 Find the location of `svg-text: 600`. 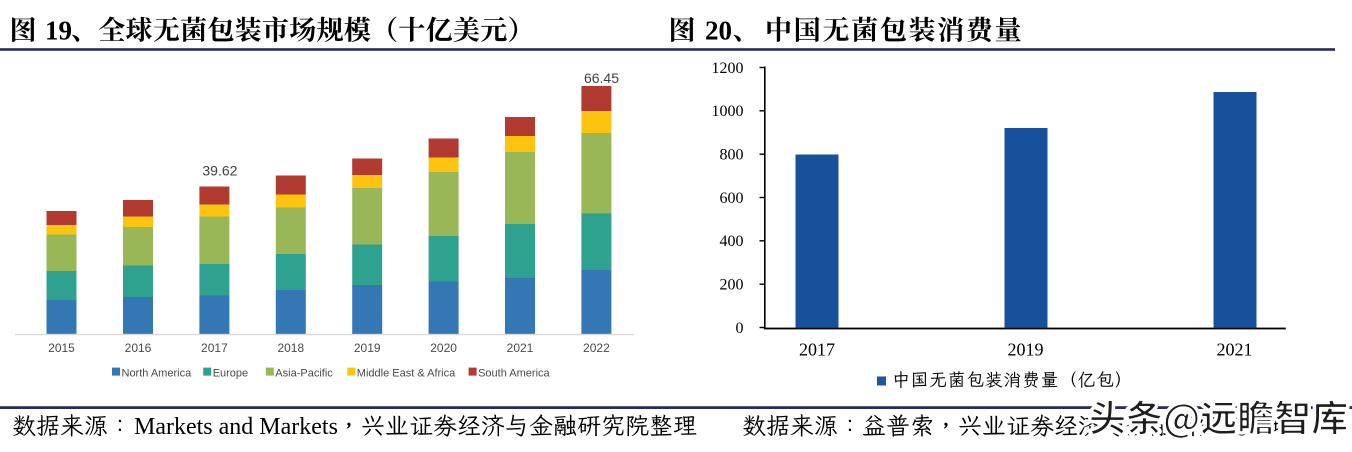

svg-text: 600 is located at coordinates (732, 198).